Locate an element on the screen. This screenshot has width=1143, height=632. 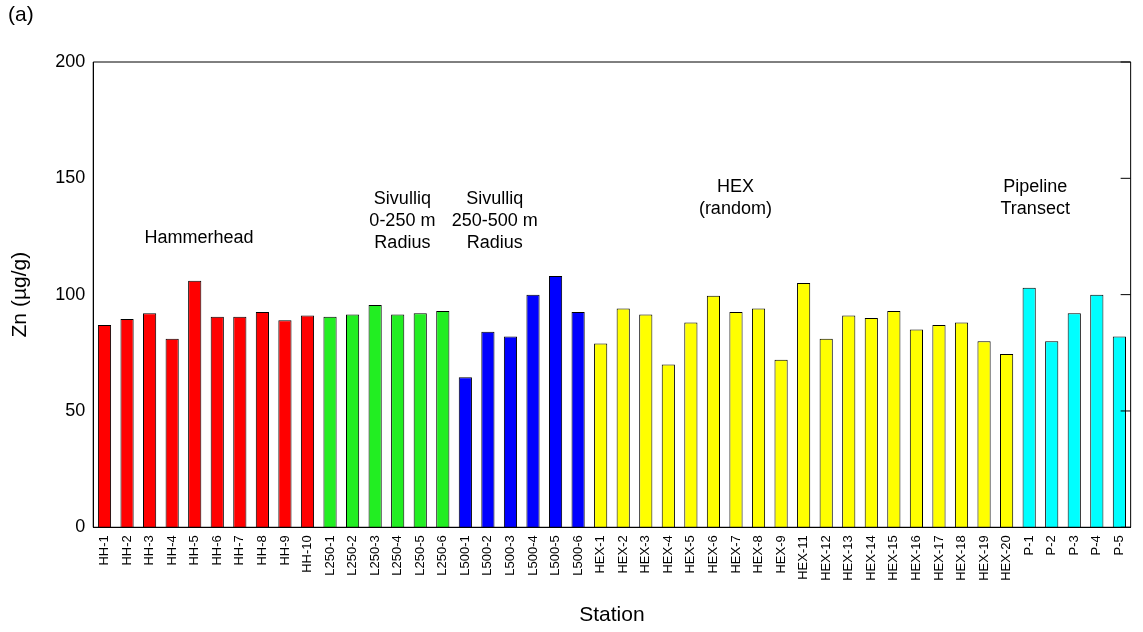
x-tick-label: P-1 is located at coordinates (1028, 545).